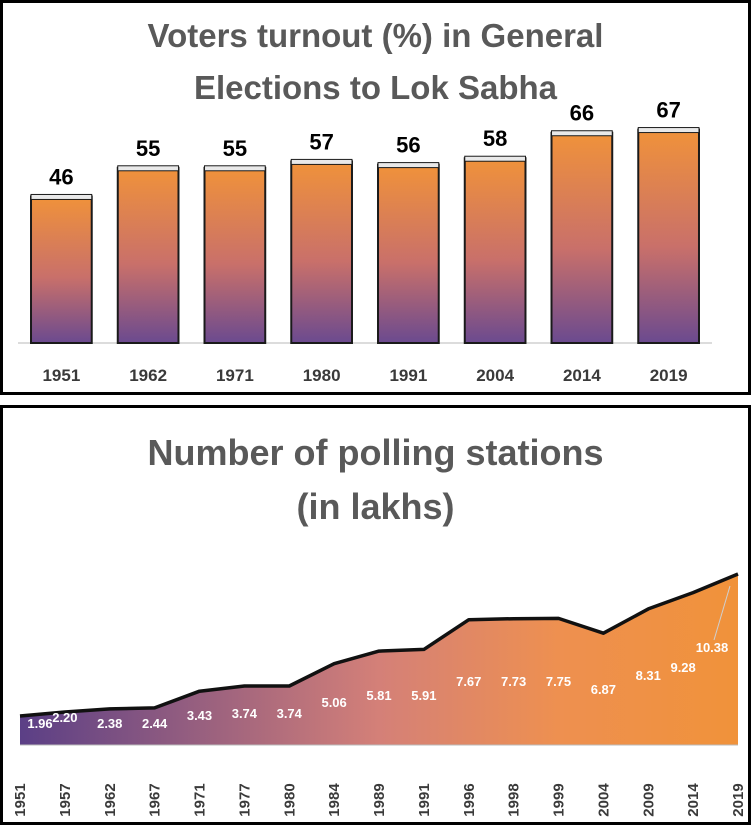 This screenshot has width=751, height=825. I want to click on polling-label-leader-line, so click(722, 613).